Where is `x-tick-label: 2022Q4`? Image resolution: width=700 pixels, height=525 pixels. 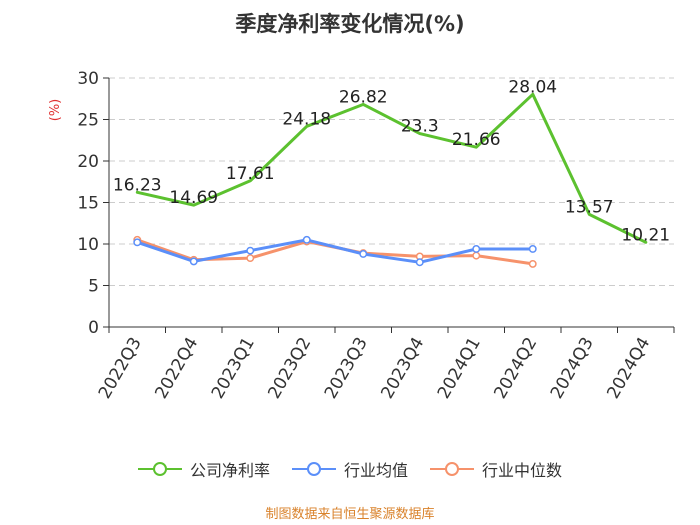
x-tick-label: 2022Q4 is located at coordinates (176, 368).